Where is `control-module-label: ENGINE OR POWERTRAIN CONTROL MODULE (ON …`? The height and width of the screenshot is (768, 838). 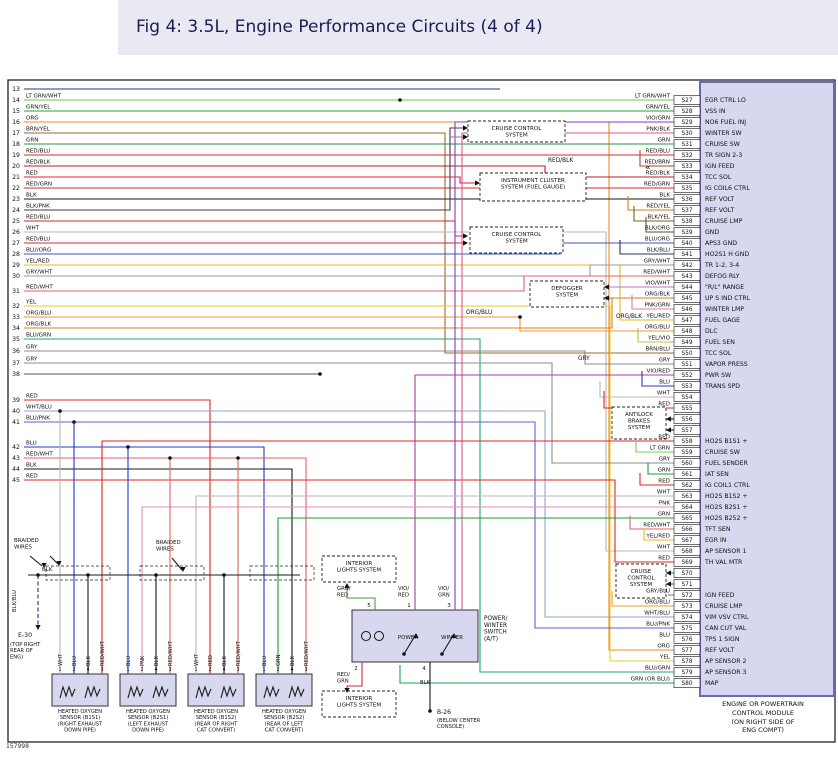
control-module-label: ENGINE OR POWERTRAIN CONTROL MODULE (ON … is located at coordinates (763, 717).